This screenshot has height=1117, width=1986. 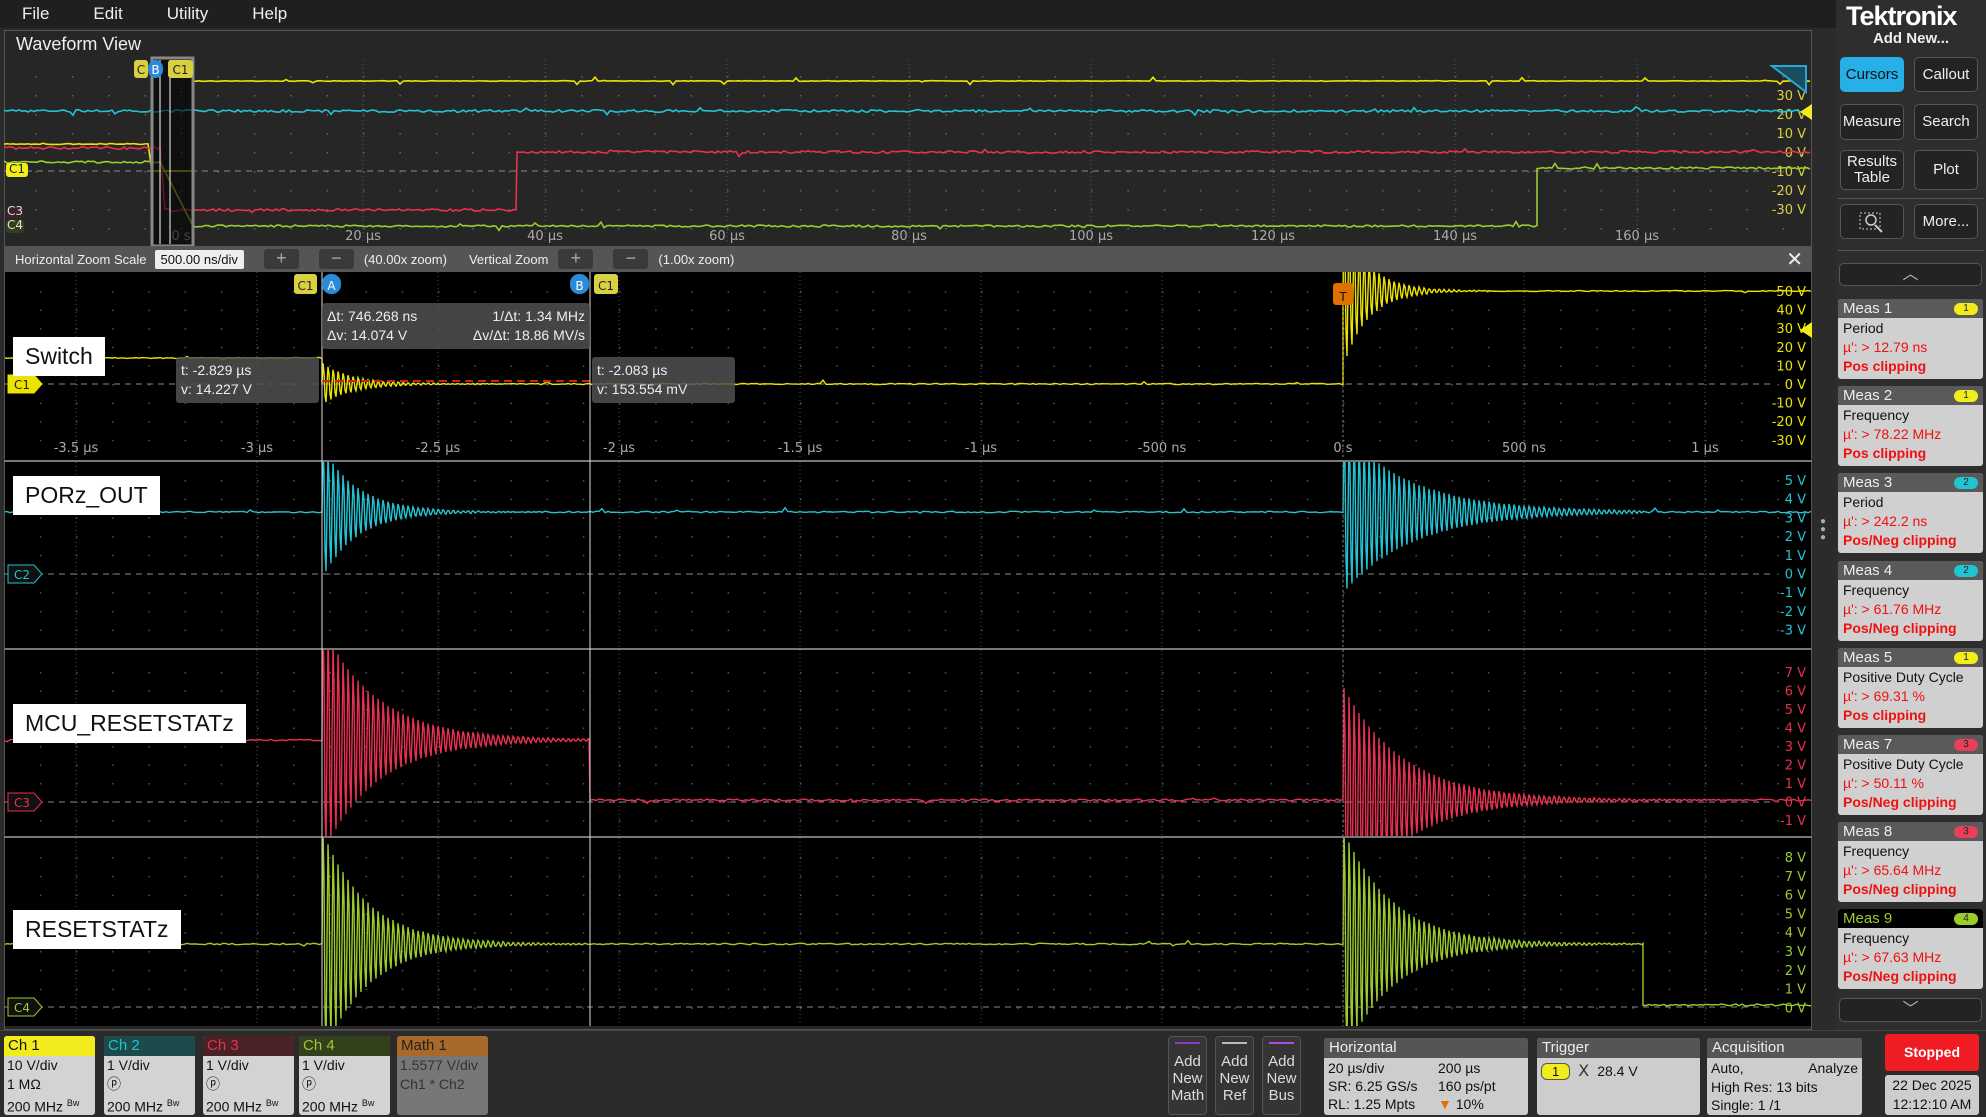 I want to click on plot-button: Plot, so click(x=1946, y=170).